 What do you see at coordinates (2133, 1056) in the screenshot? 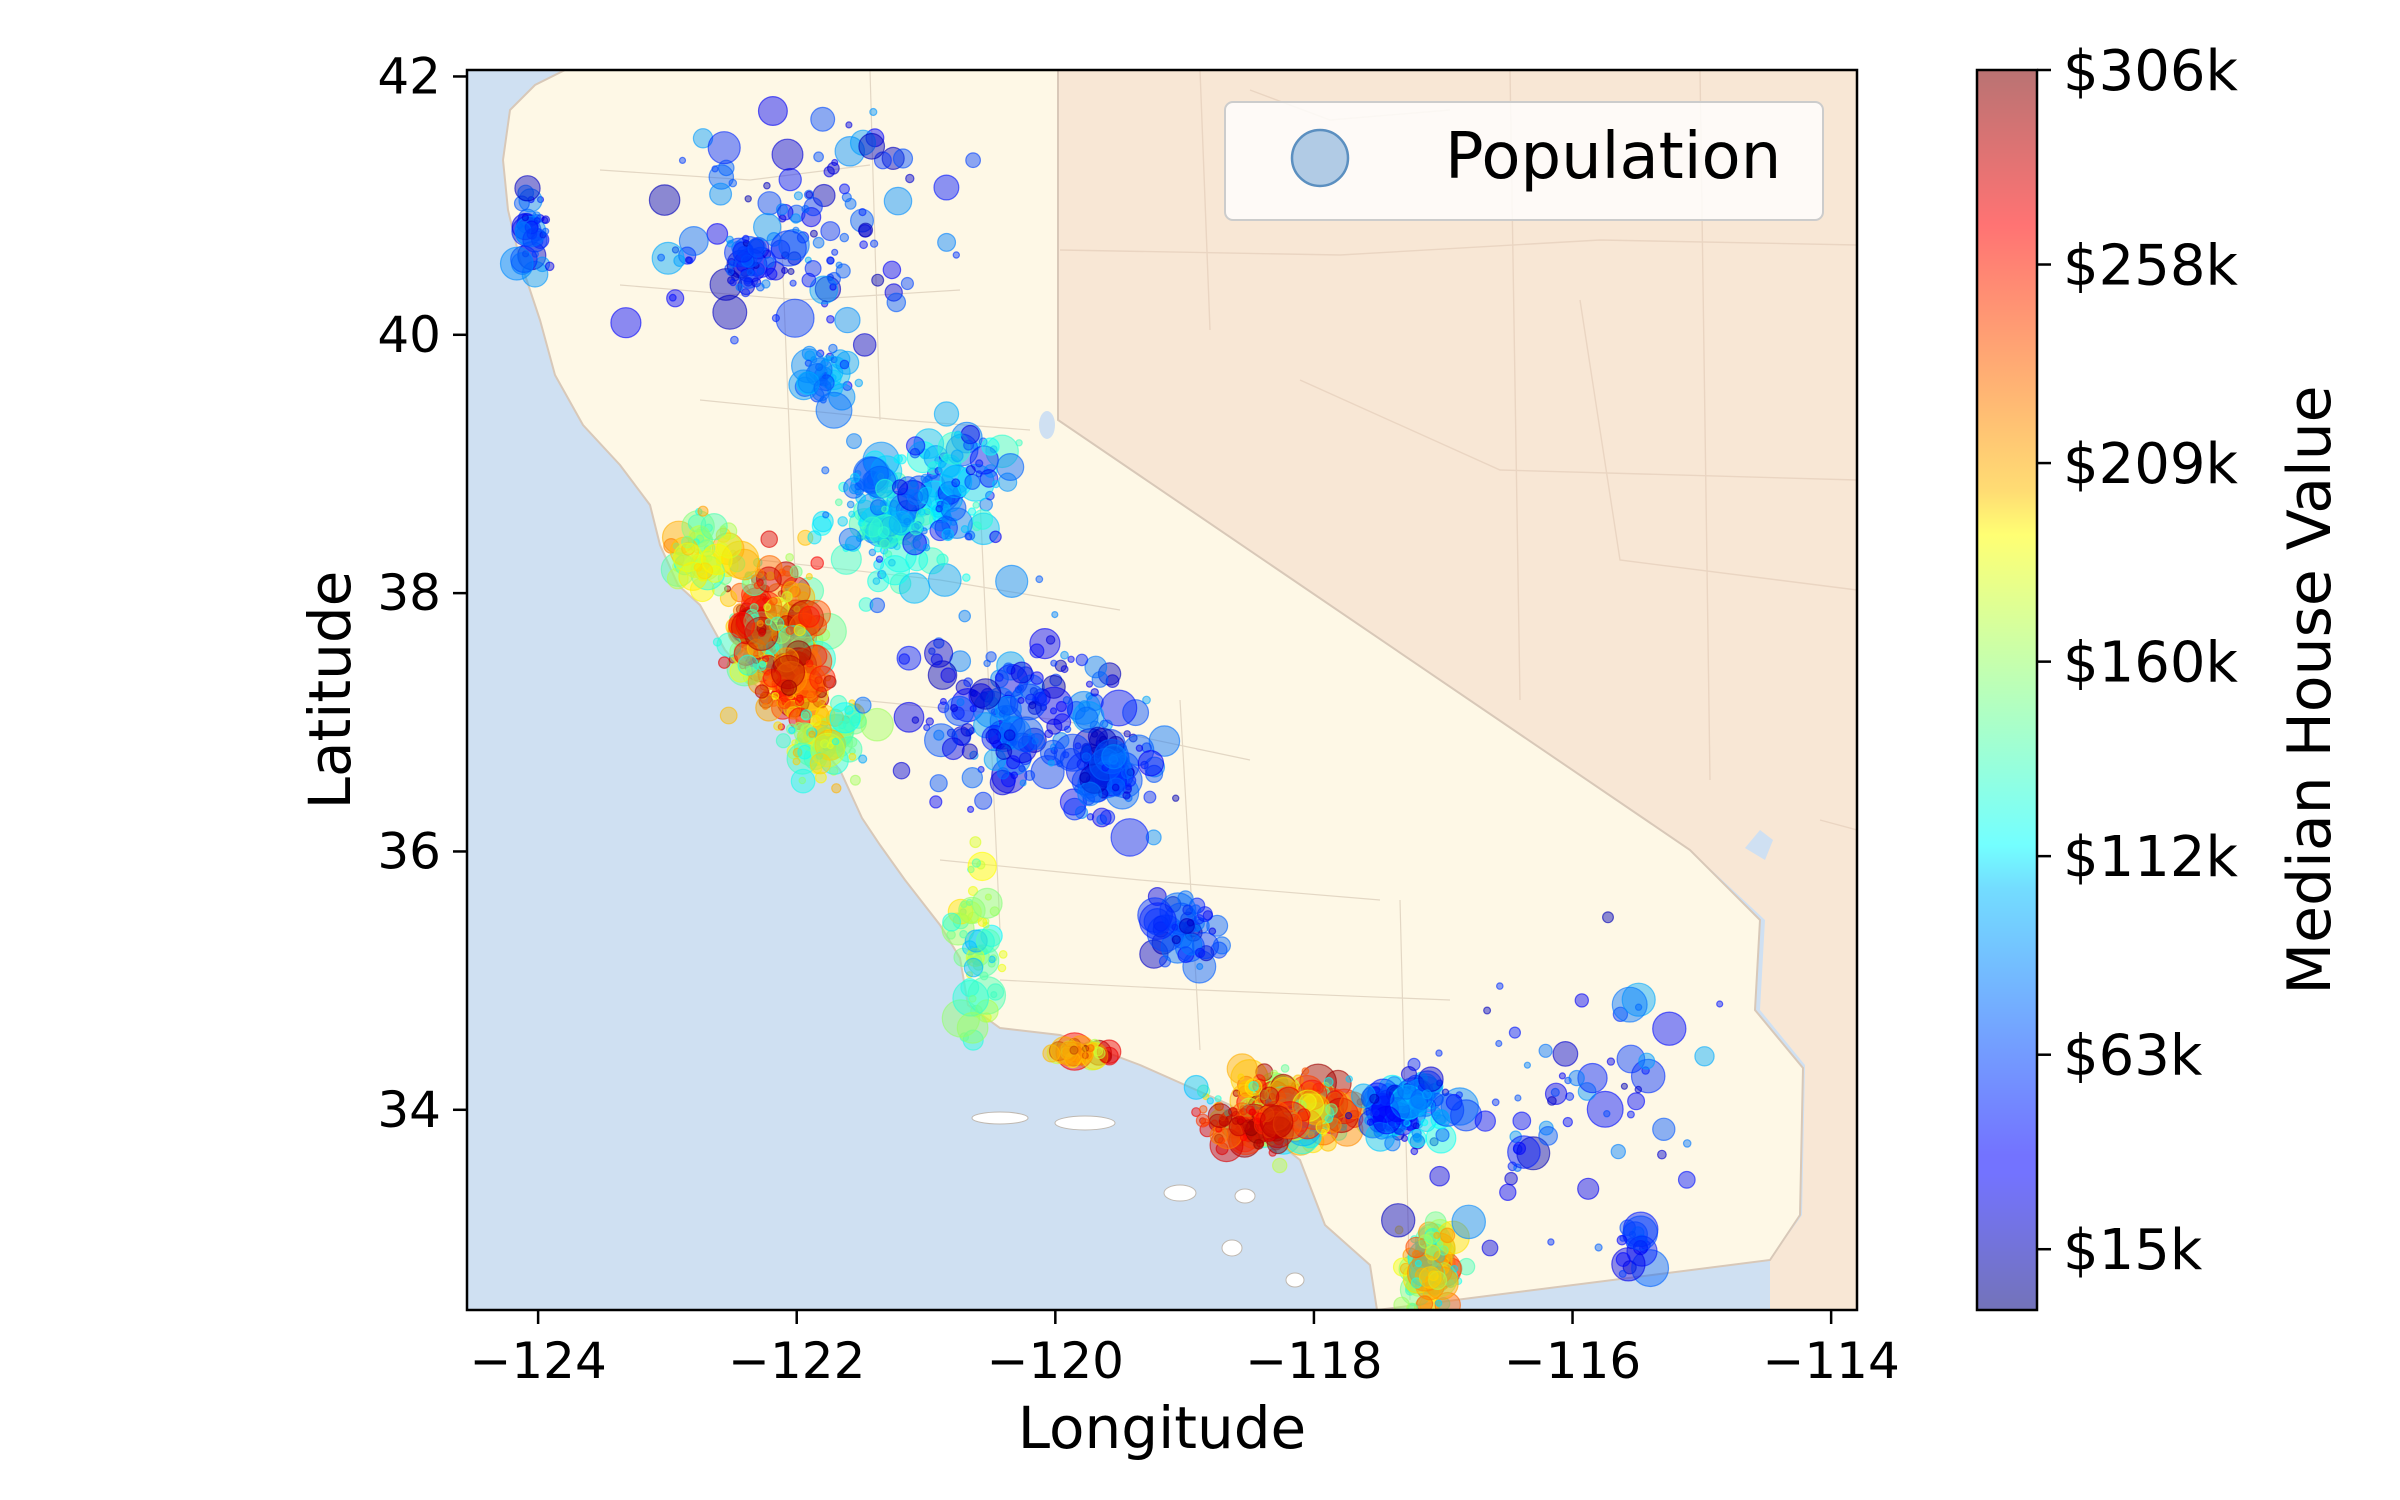
I see `colorbar-tick-label: $63k` at bounding box center [2133, 1056].